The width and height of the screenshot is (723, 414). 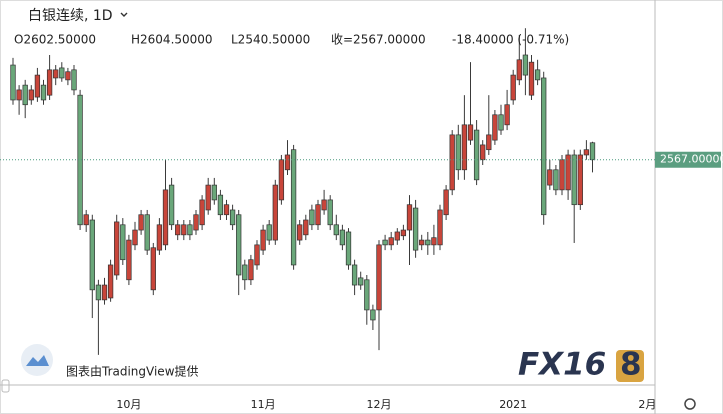 What do you see at coordinates (37, 360) in the screenshot?
I see `badge-icon` at bounding box center [37, 360].